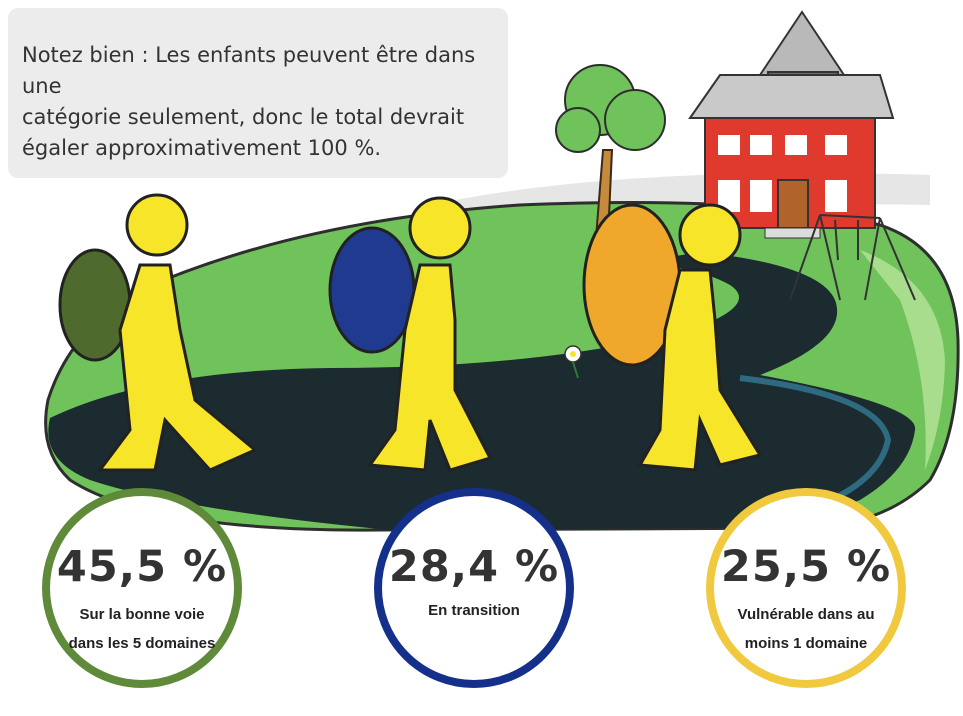 Image resolution: width=963 pixels, height=716 pixels. Describe the element at coordinates (573, 362) in the screenshot. I see `flower-icon` at that location.